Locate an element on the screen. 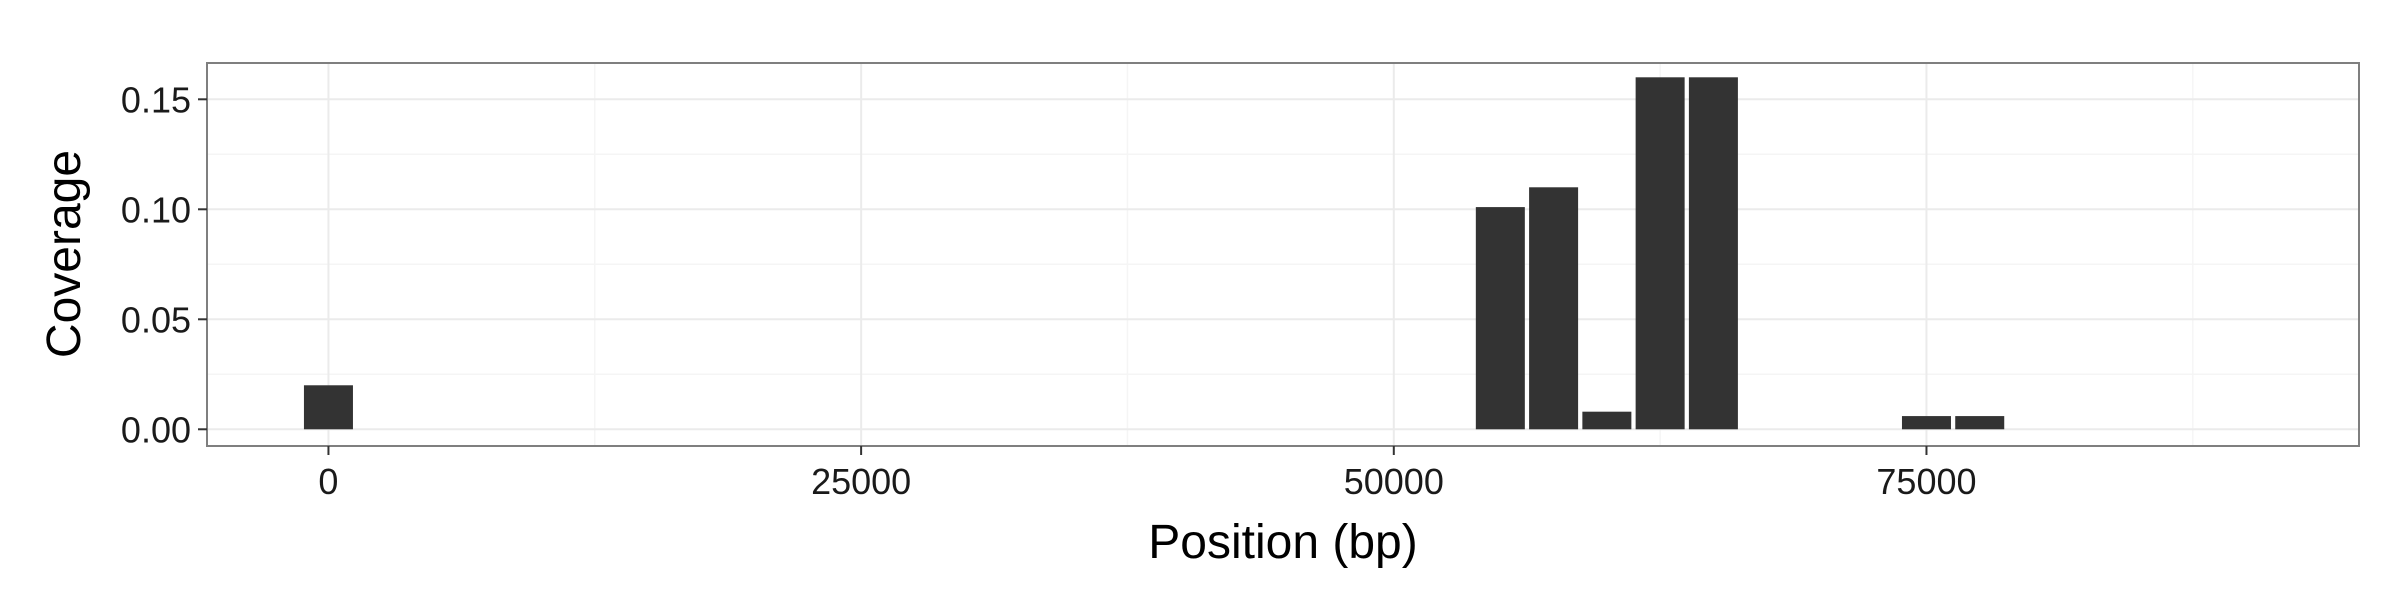 The height and width of the screenshot is (600, 2400). y-tick-label: 0.05 is located at coordinates (156, 319).